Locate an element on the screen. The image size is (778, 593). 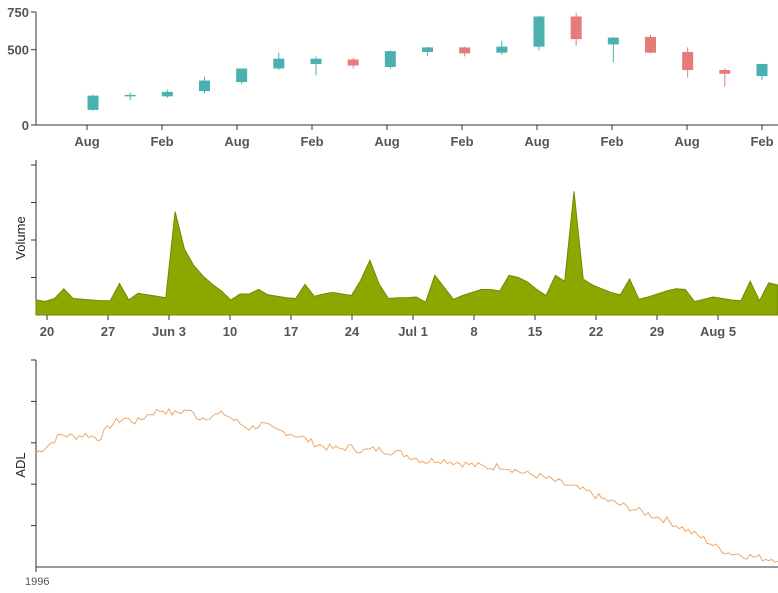
volume-x-tick-label: 15 is located at coordinates (535, 331).